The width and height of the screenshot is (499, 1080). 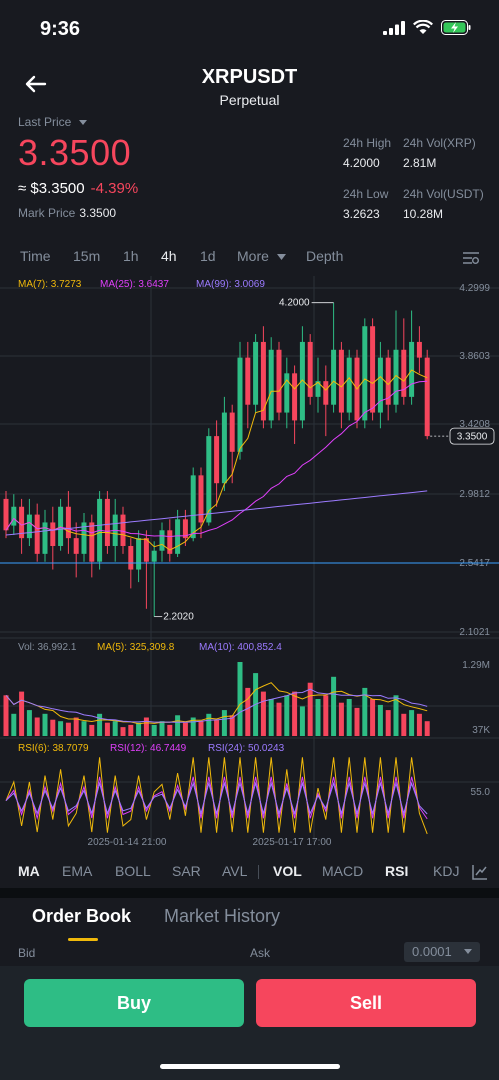 I want to click on ind-sar: SAR, so click(x=186, y=871).